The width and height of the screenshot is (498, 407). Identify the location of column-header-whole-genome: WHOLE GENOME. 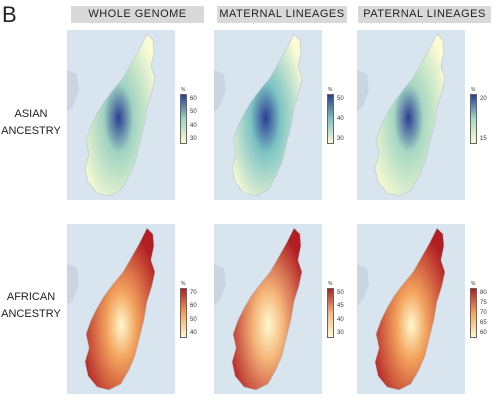
(137, 14).